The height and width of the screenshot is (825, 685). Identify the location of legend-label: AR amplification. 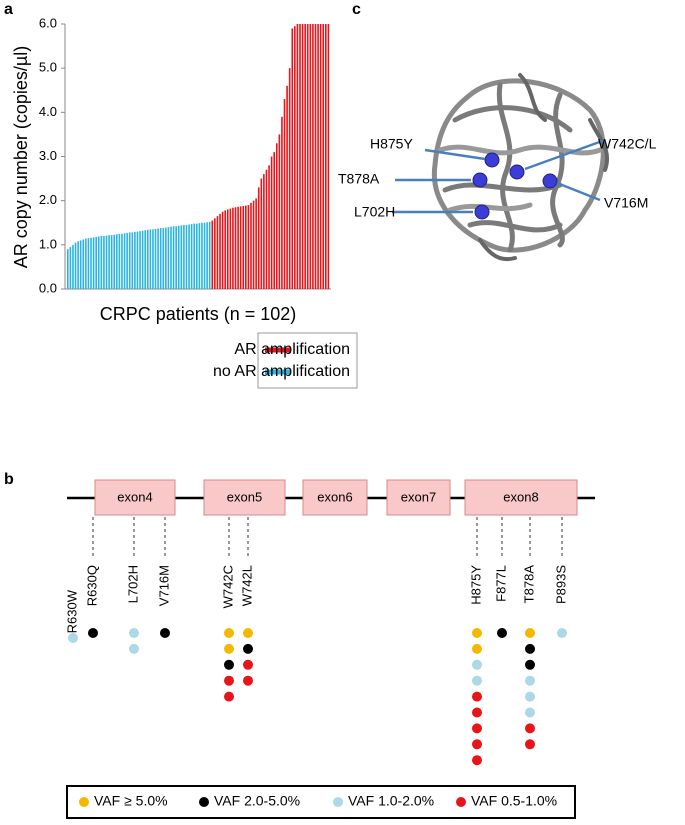
(292, 349).